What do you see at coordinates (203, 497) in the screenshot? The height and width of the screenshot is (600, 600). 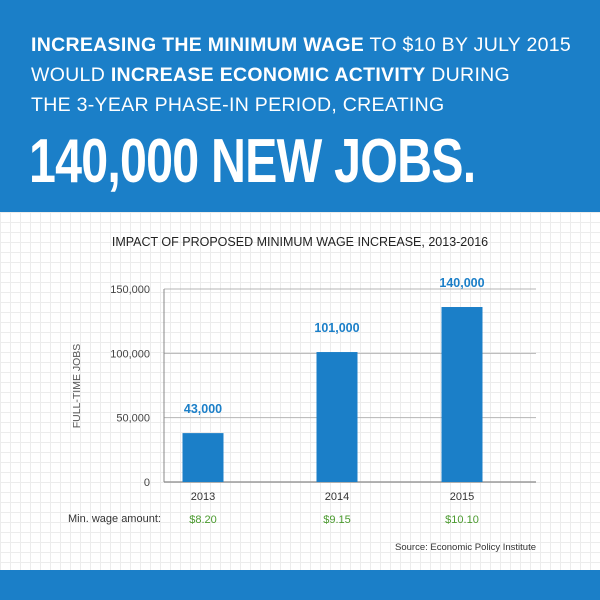 I see `x-tick-label: 2013` at bounding box center [203, 497].